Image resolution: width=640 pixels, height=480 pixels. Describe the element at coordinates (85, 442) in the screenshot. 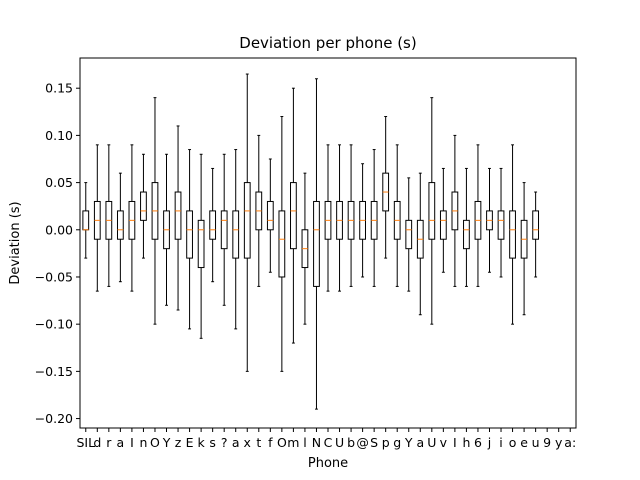

I see `x-tick-label: SIL` at that location.